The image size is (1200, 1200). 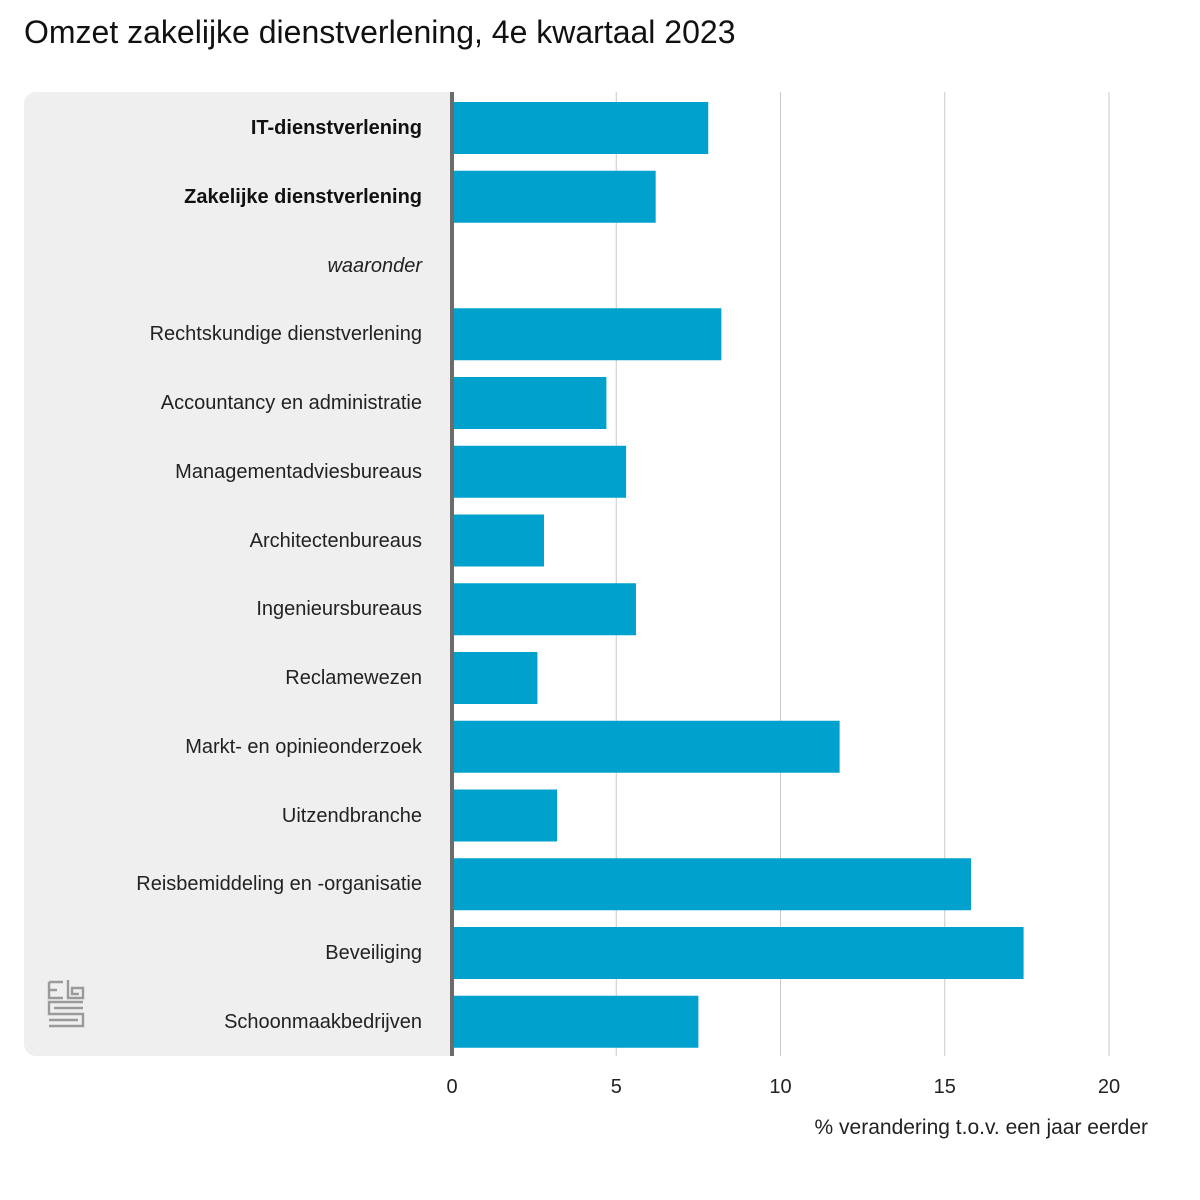 I want to click on bar-accountancy-en-administratie, so click(x=529, y=403).